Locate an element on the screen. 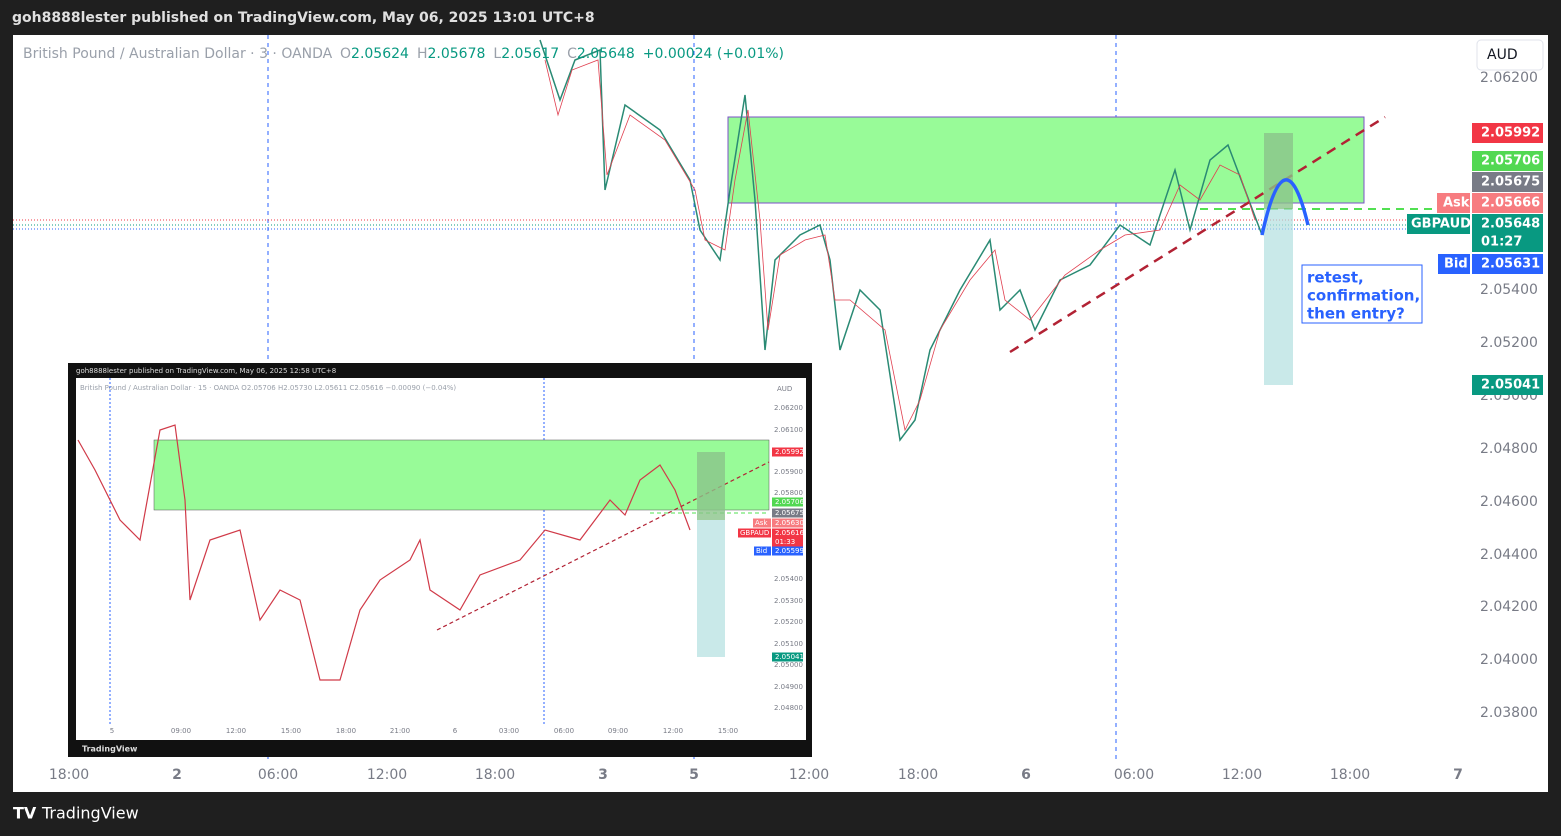 The height and width of the screenshot is (836, 1561). price-tag-text: 2.05706 is located at coordinates (1510, 161).